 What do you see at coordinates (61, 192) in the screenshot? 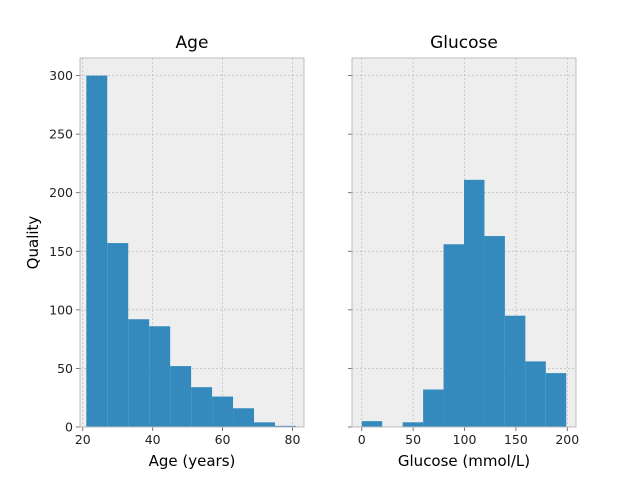
I see `age-y-tick-label: 200` at bounding box center [61, 192].